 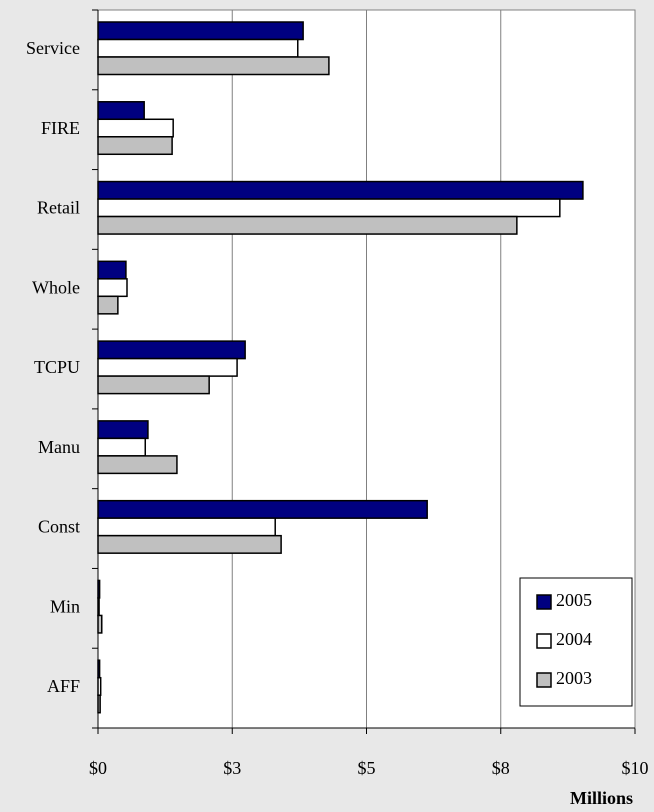 What do you see at coordinates (59, 527) in the screenshot?
I see `y-tick-label: Const` at bounding box center [59, 527].